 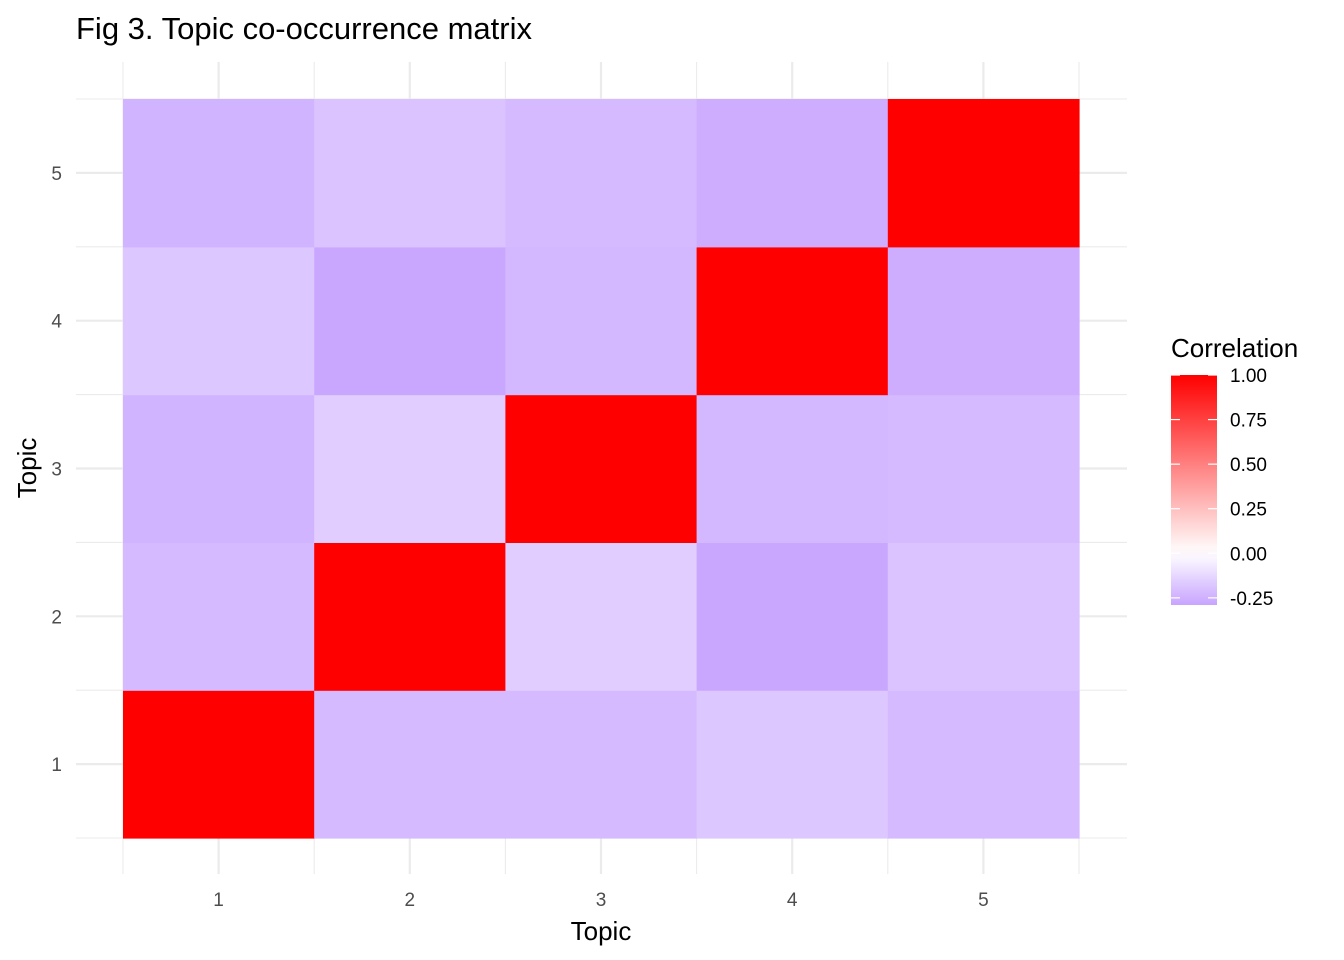 I want to click on heatmap-cell-x4-y5, so click(x=792, y=173).